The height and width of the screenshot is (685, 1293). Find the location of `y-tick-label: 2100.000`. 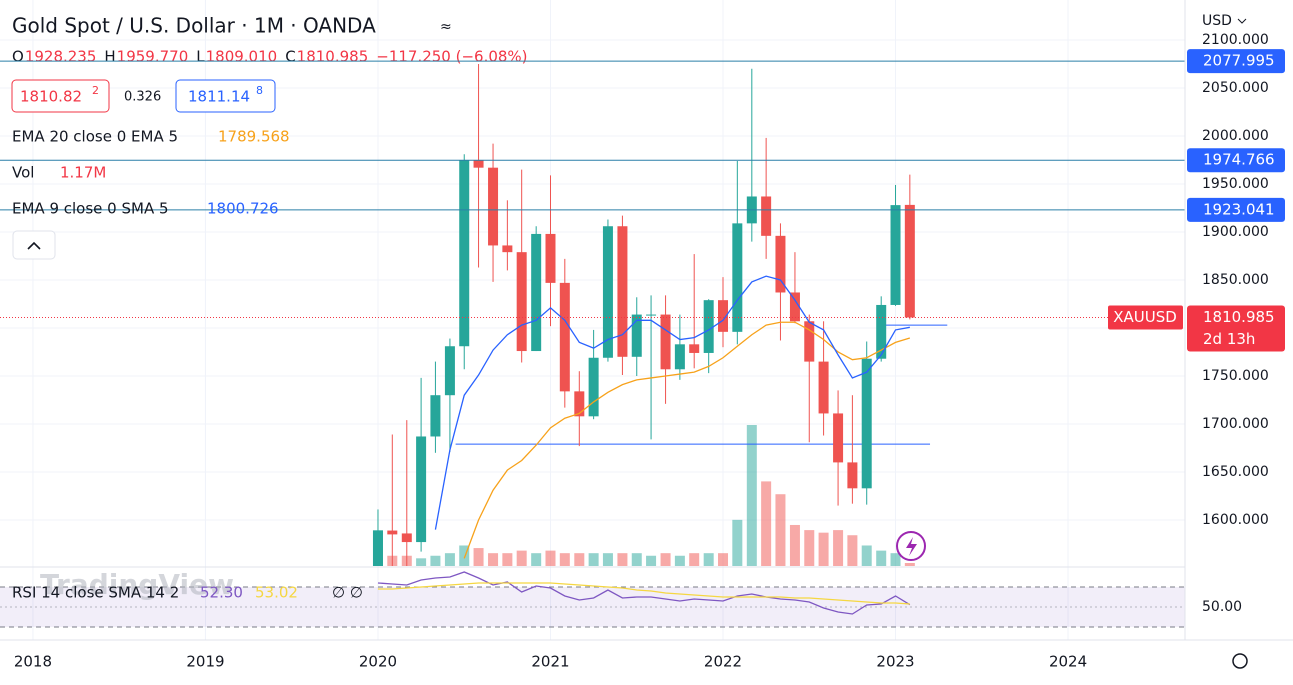

y-tick-label: 2100.000 is located at coordinates (1235, 40).